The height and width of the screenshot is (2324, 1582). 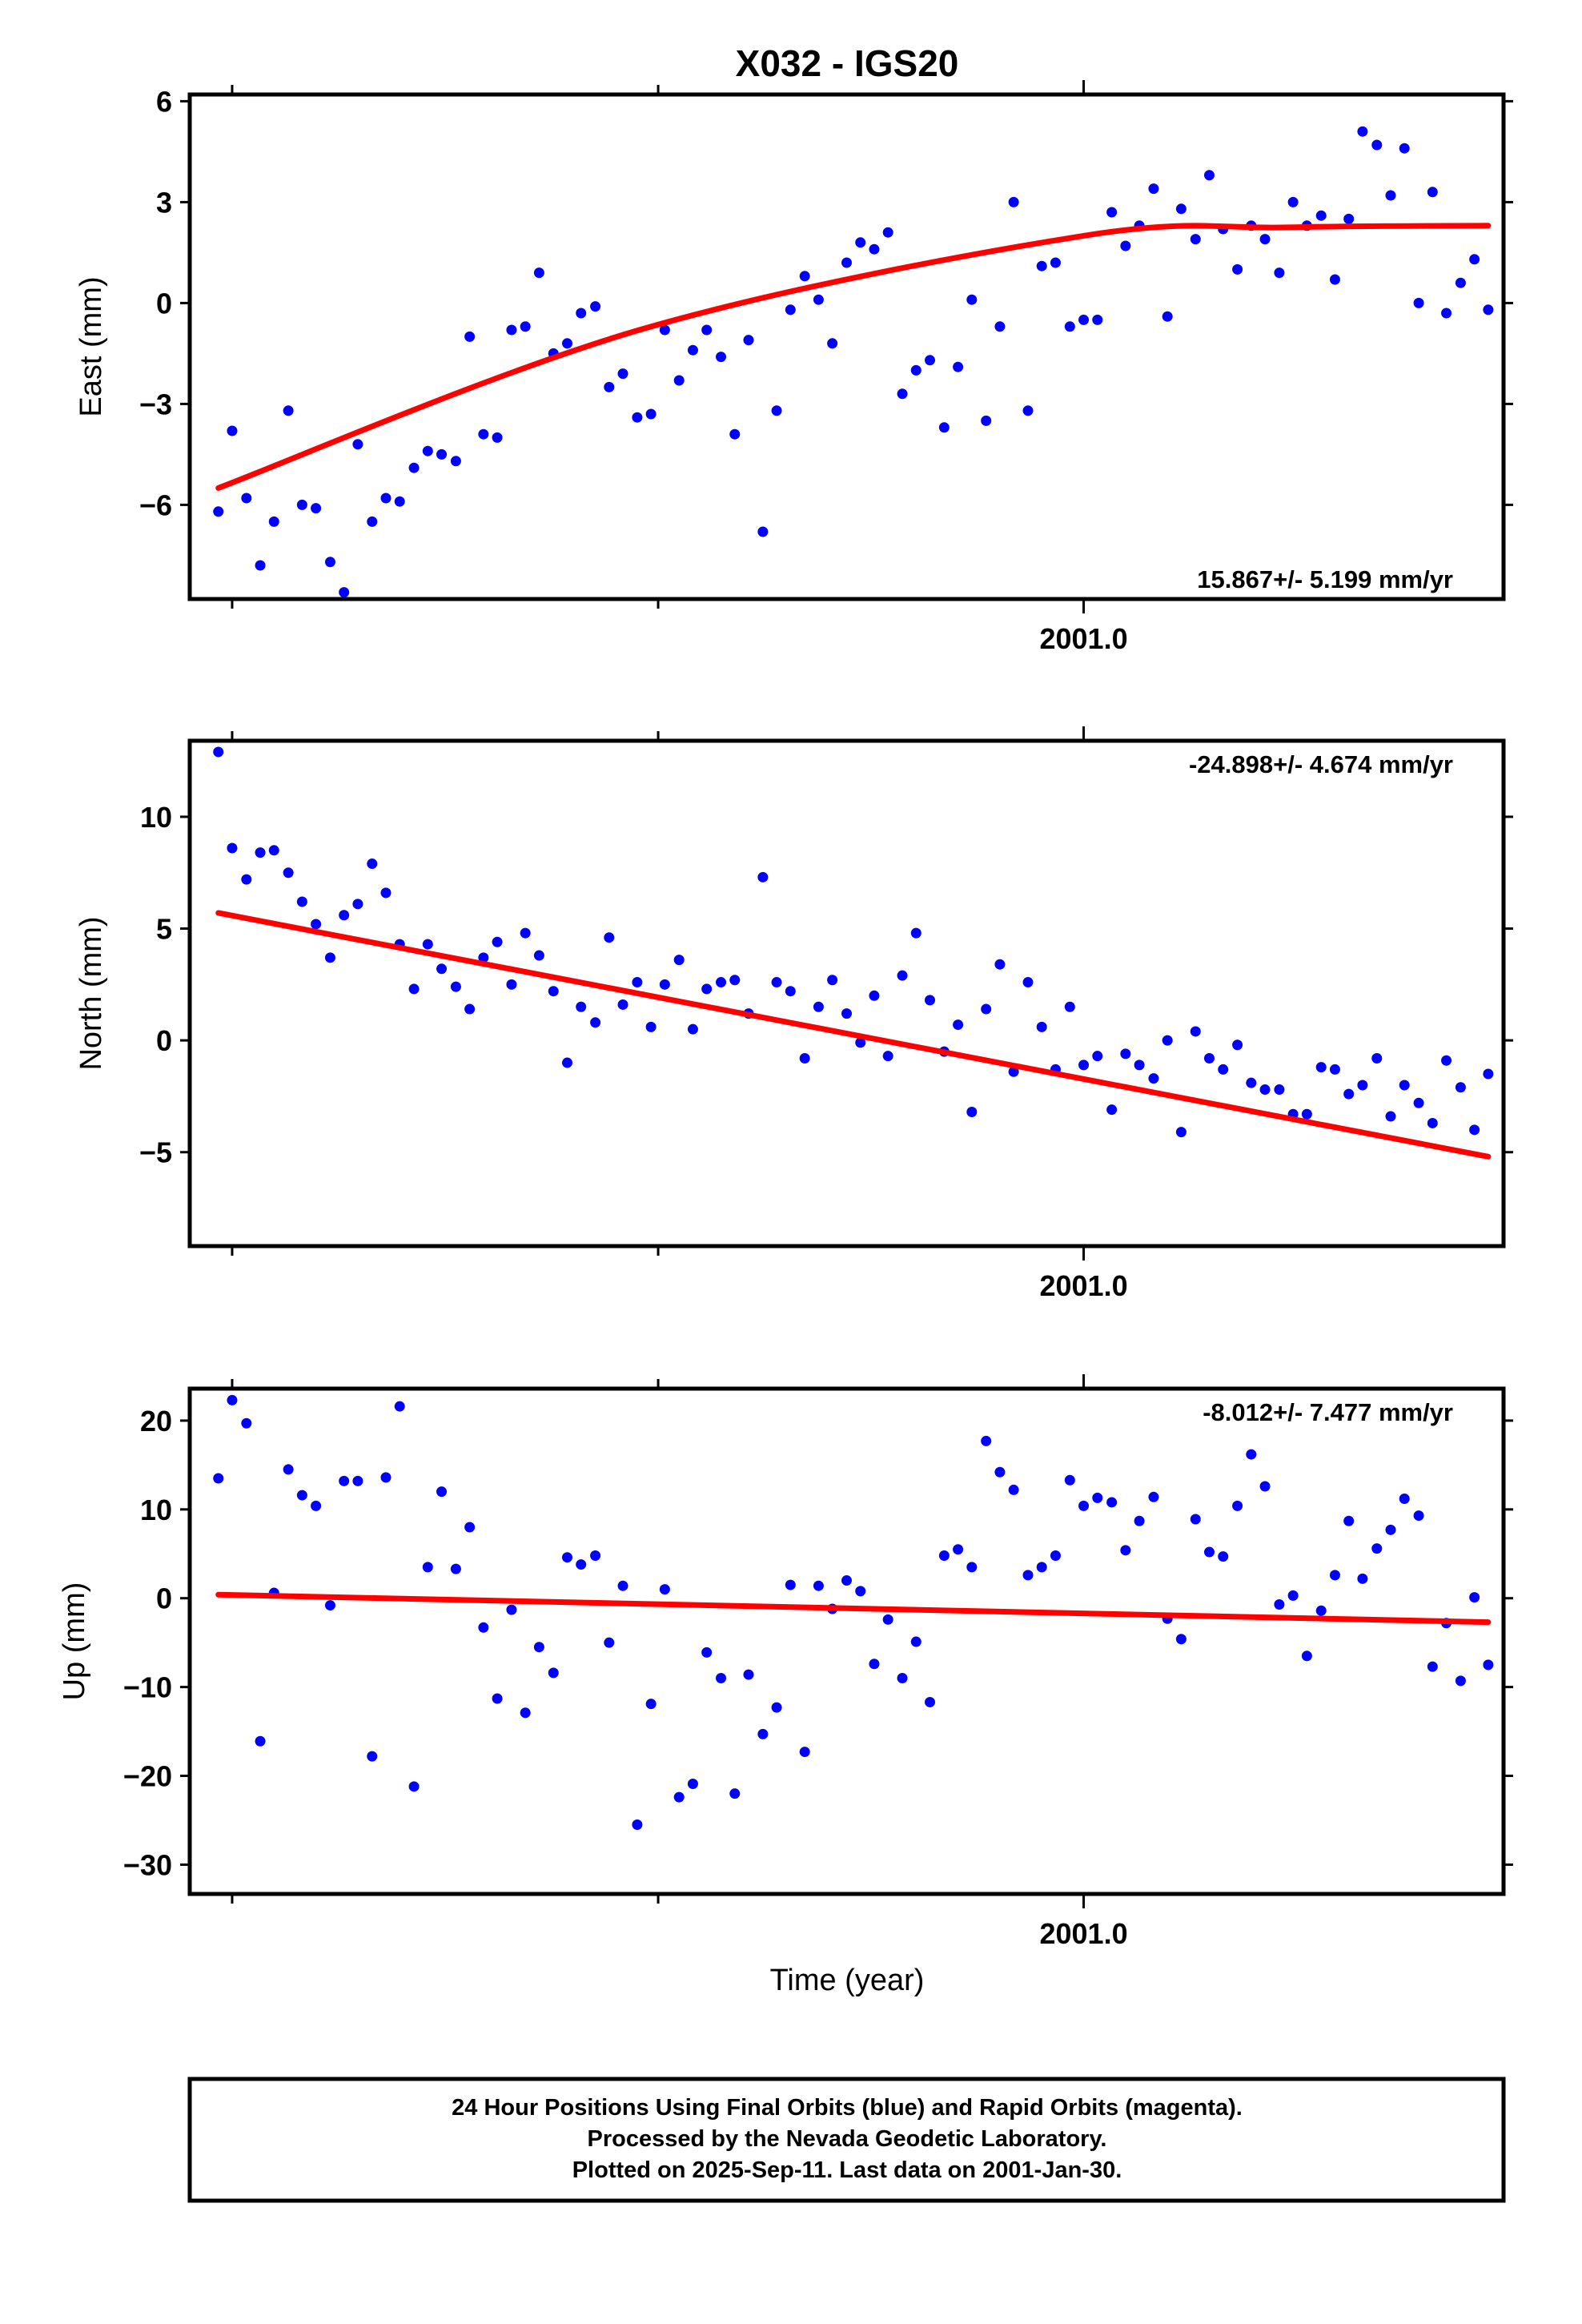 I want to click on rate-label: -24.898+/- 4.674 mm/yr, so click(x=1321, y=764).